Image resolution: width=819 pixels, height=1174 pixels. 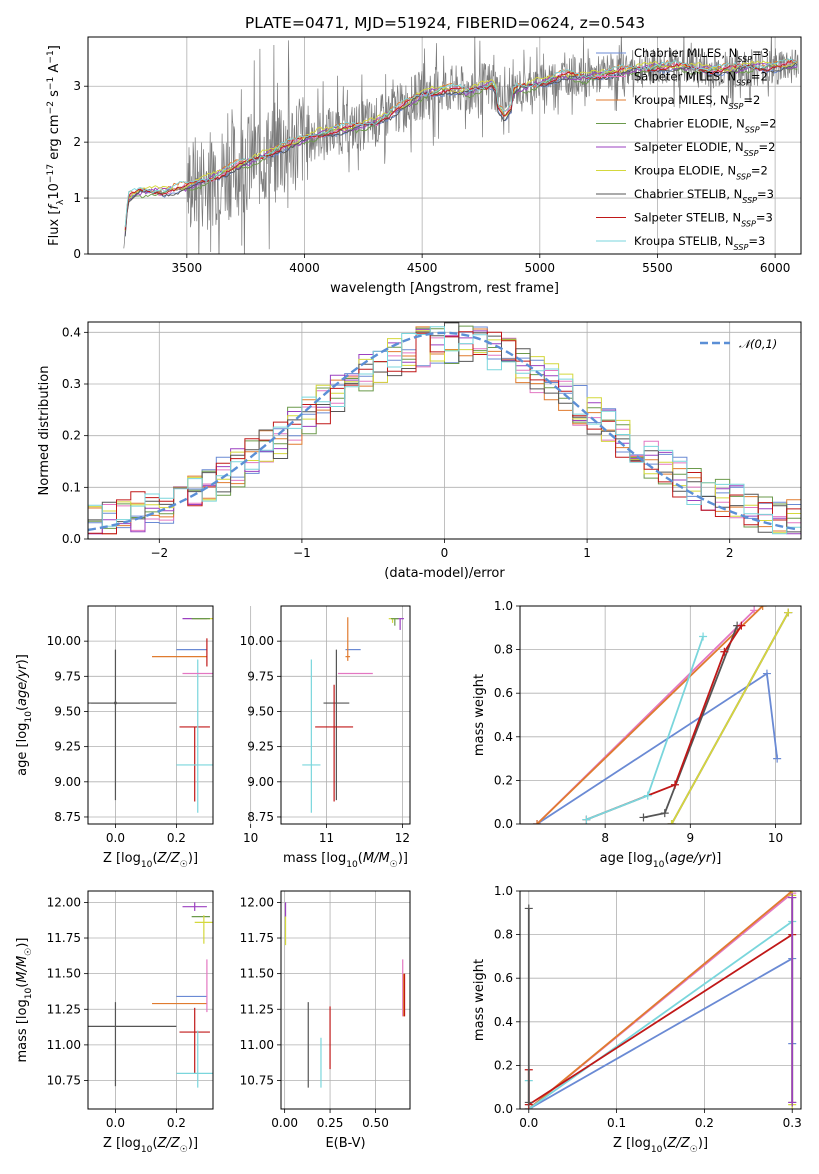 I want to click on massweight-vs-age-ytick-label: 0.6, so click(x=503, y=693).